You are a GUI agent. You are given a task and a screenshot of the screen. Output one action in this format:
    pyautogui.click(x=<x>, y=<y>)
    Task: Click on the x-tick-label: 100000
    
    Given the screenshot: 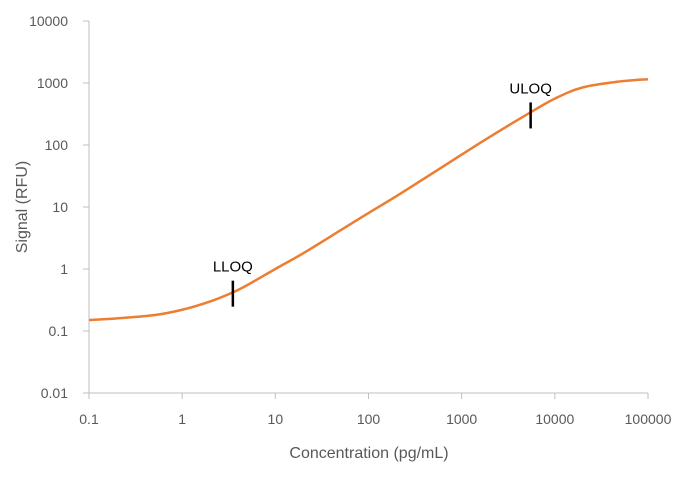 What is the action you would take?
    pyautogui.click(x=648, y=419)
    